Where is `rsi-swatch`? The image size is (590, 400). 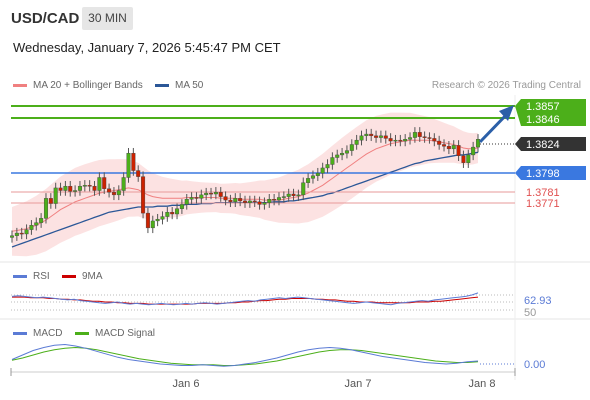
rsi-swatch is located at coordinates (20, 276).